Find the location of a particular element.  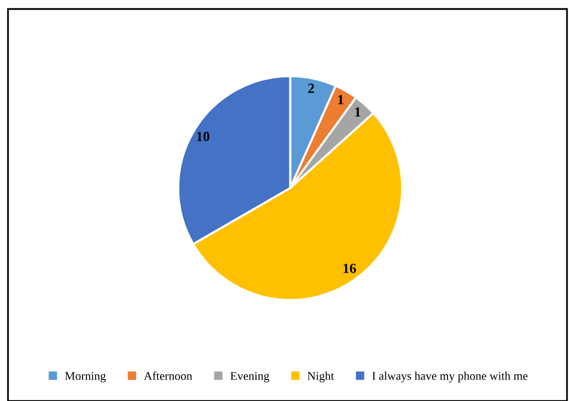

legend-label: Afternoon is located at coordinates (168, 375).